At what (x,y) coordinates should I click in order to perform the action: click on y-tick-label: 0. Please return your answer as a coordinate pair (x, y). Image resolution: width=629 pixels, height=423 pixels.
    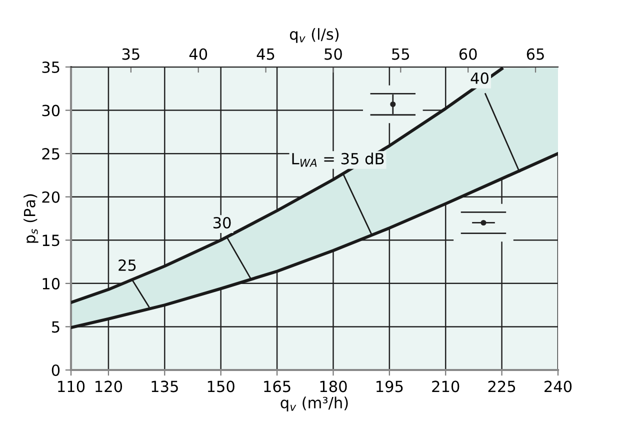
    Looking at the image, I should click on (56, 370).